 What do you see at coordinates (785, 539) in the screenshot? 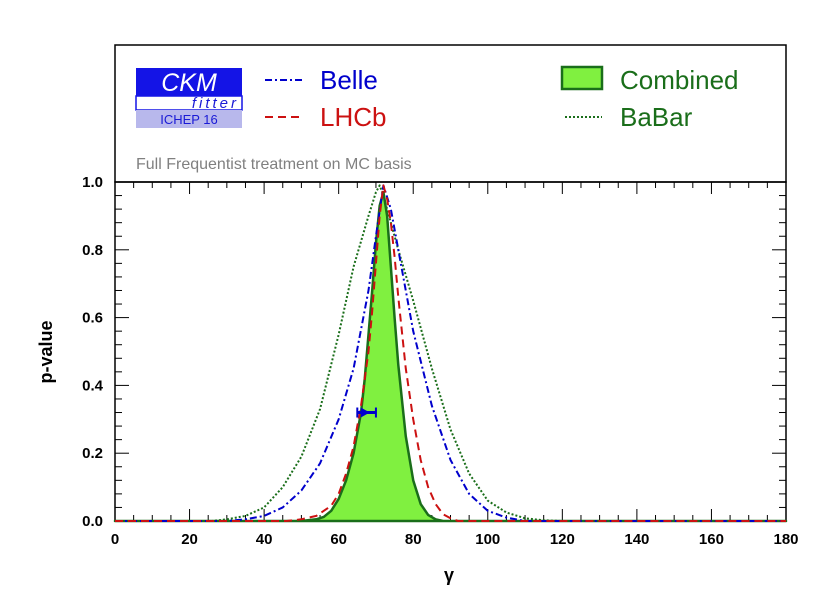
I see `x-tick-label: 180` at bounding box center [785, 539].